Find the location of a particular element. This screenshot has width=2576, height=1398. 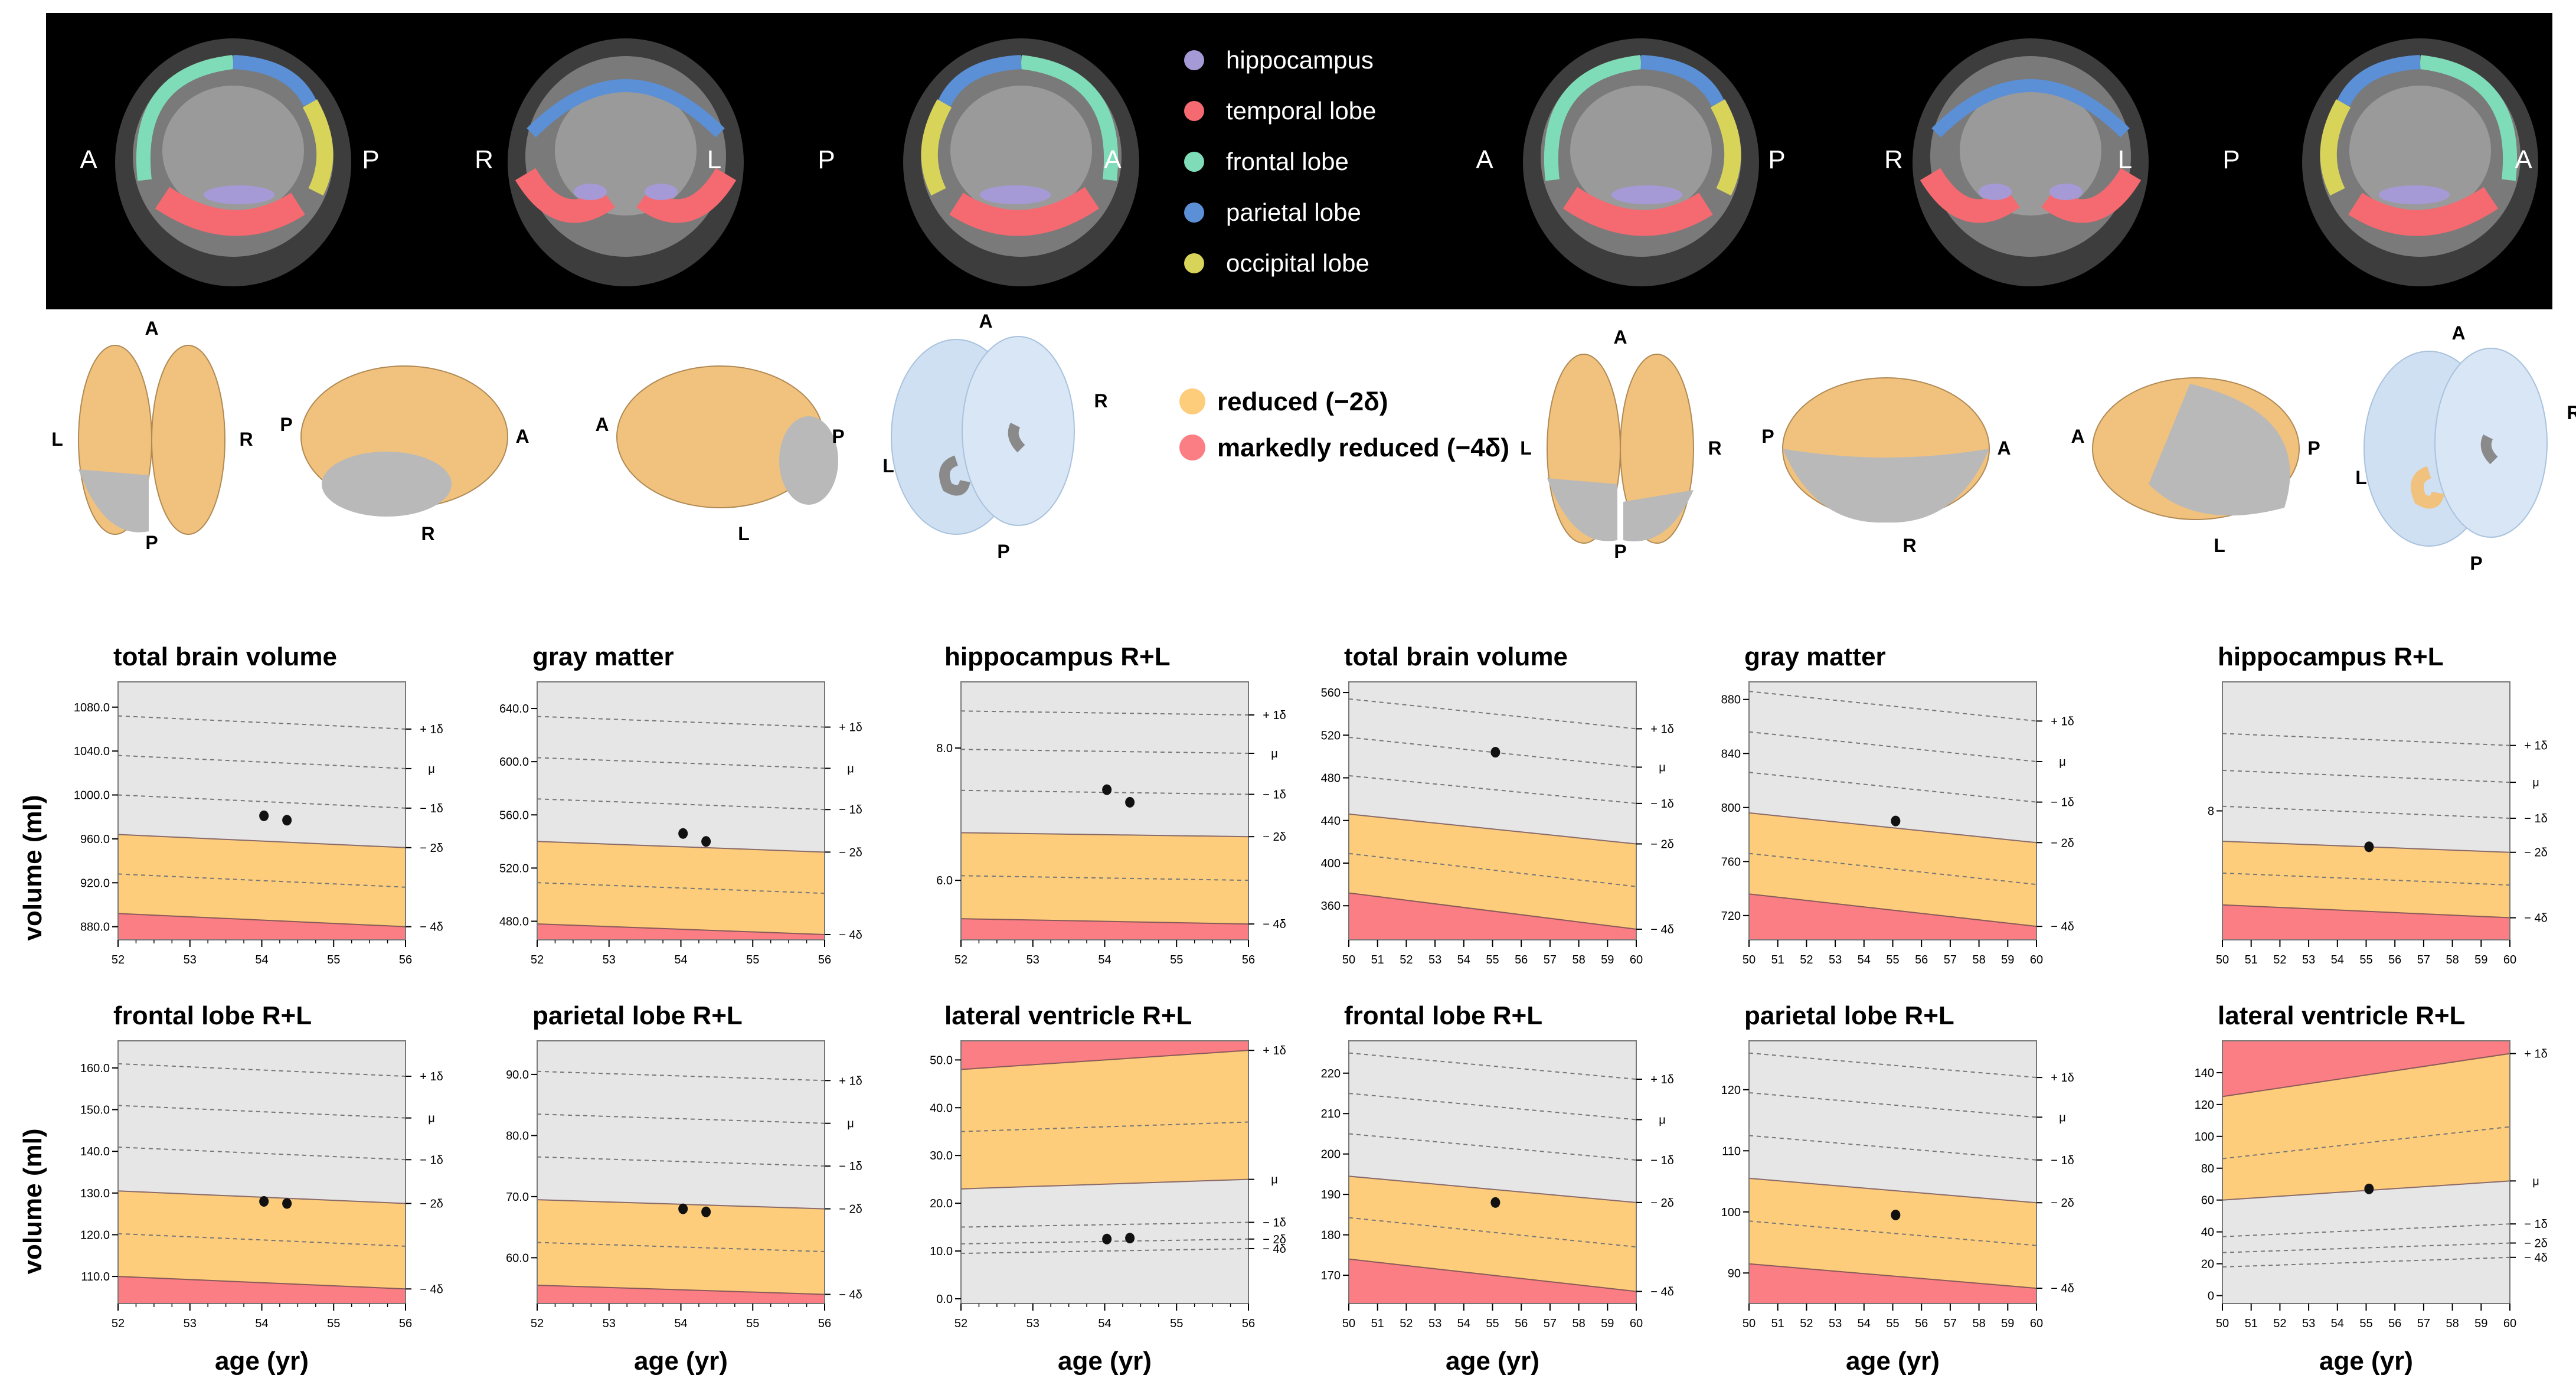

legend-label-markedly: markedly reduced (−4δ) is located at coordinates (1363, 447).